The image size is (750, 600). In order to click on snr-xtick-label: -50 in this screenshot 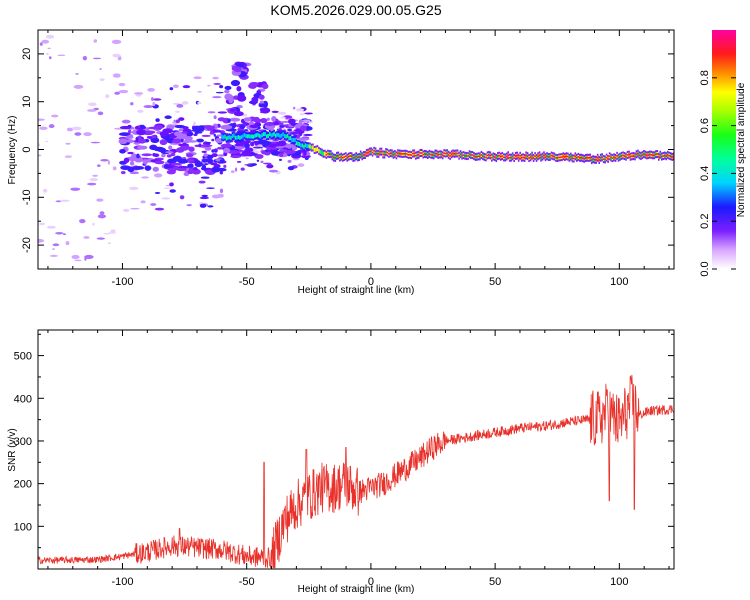, I will do `click(247, 582)`.